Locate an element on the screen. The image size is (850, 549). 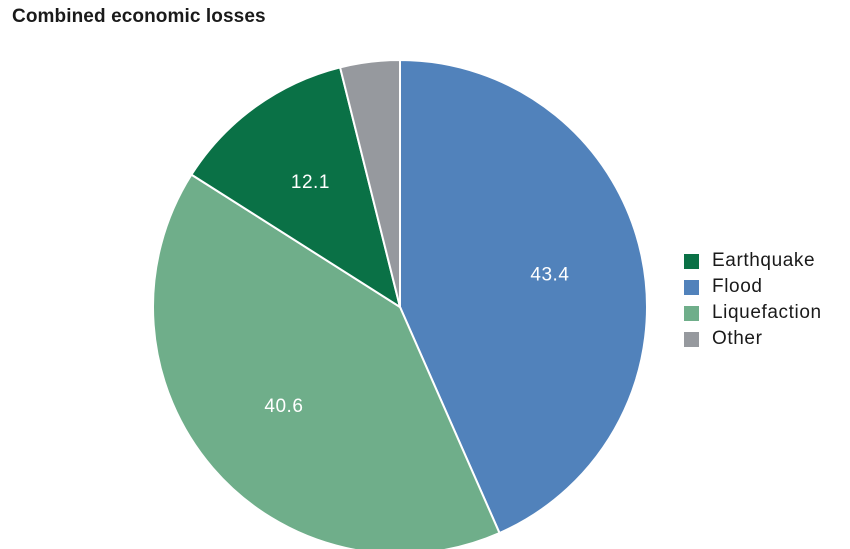
data-label-earthquake: 12.1 is located at coordinates (310, 182).